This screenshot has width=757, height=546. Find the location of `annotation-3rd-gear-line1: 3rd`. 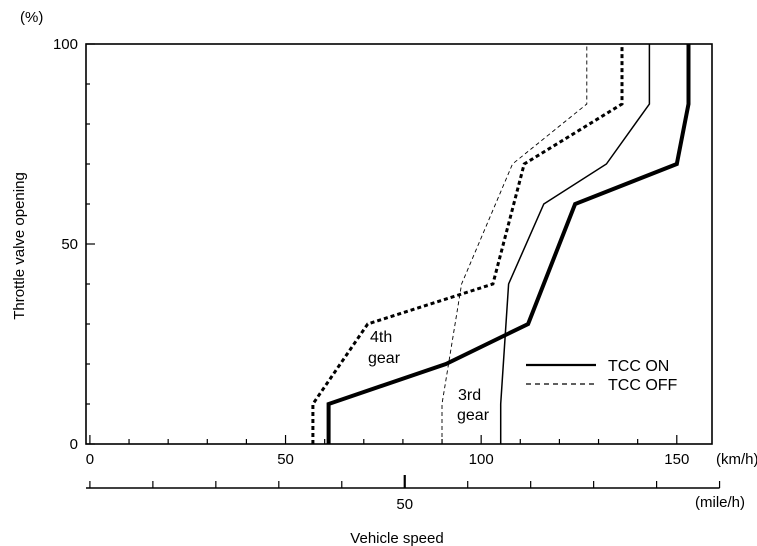

annotation-3rd-gear-line1: 3rd is located at coordinates (469, 395).